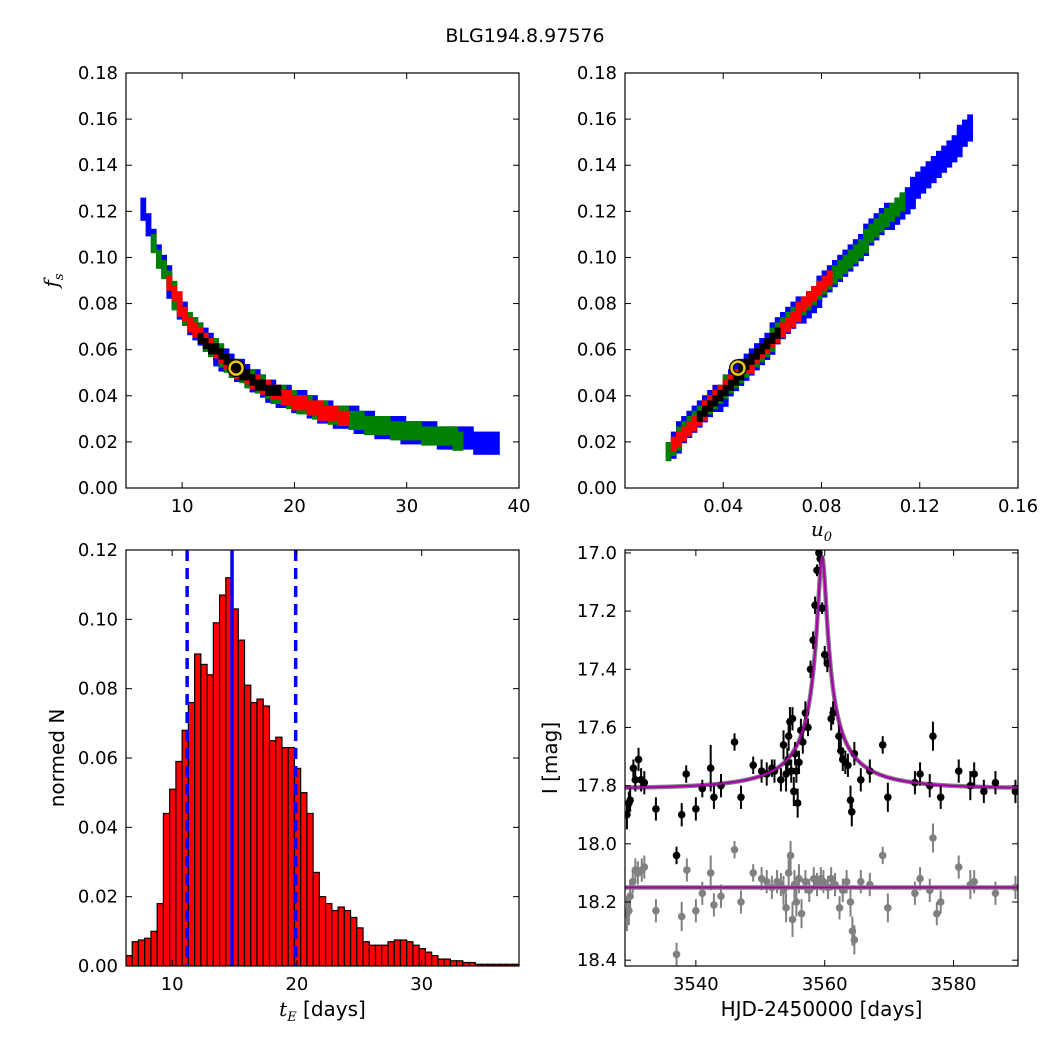  What do you see at coordinates (524, 36) in the screenshot?
I see `figure-title: BLG194.8.97576` at bounding box center [524, 36].